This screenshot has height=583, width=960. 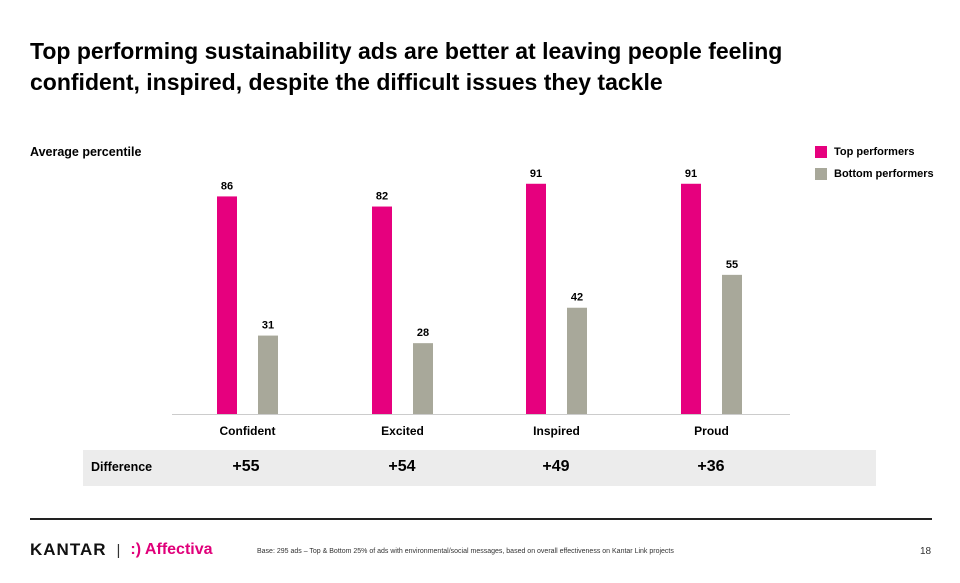 I want to click on x-tick-label: Inspired, so click(x=556, y=431).